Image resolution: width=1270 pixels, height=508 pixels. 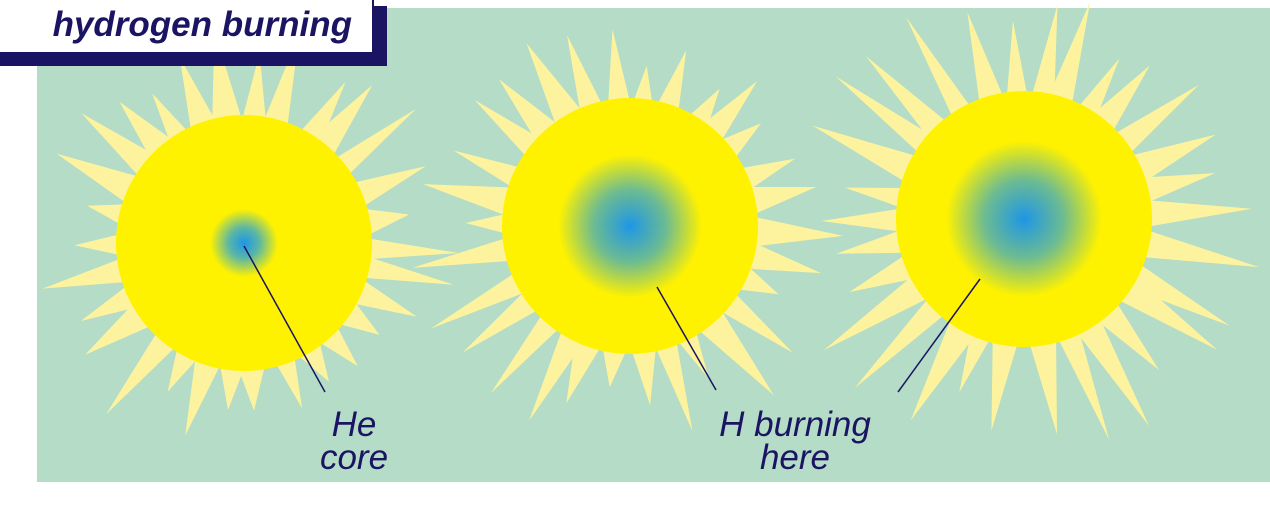 What do you see at coordinates (795, 424) in the screenshot?
I see `h-burning-label-line1: H burning` at bounding box center [795, 424].